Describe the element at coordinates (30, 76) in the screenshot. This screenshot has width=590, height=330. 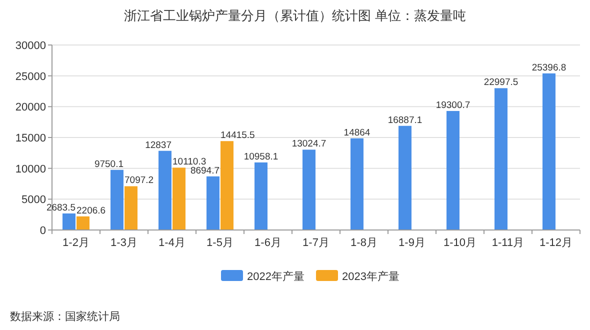
I see `y-tick-label: 25000` at that location.